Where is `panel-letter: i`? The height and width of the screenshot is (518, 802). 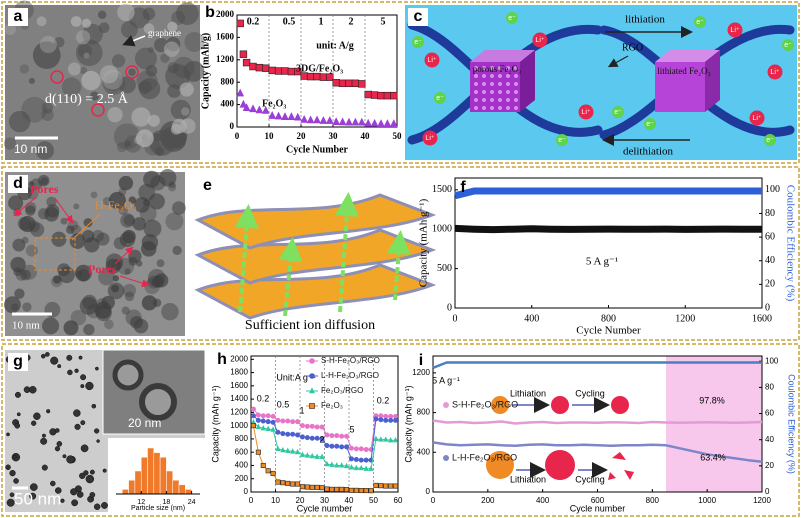 panel-letter: i is located at coordinates (421, 360).